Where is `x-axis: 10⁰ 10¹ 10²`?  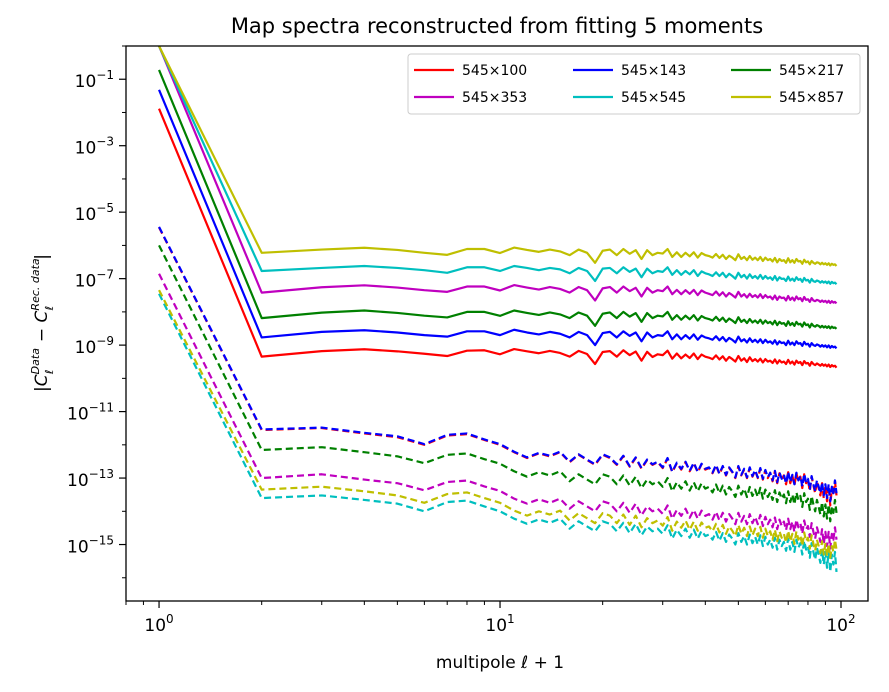
x-axis: 10⁰ 10¹ 10² is located at coordinates (490, 618).